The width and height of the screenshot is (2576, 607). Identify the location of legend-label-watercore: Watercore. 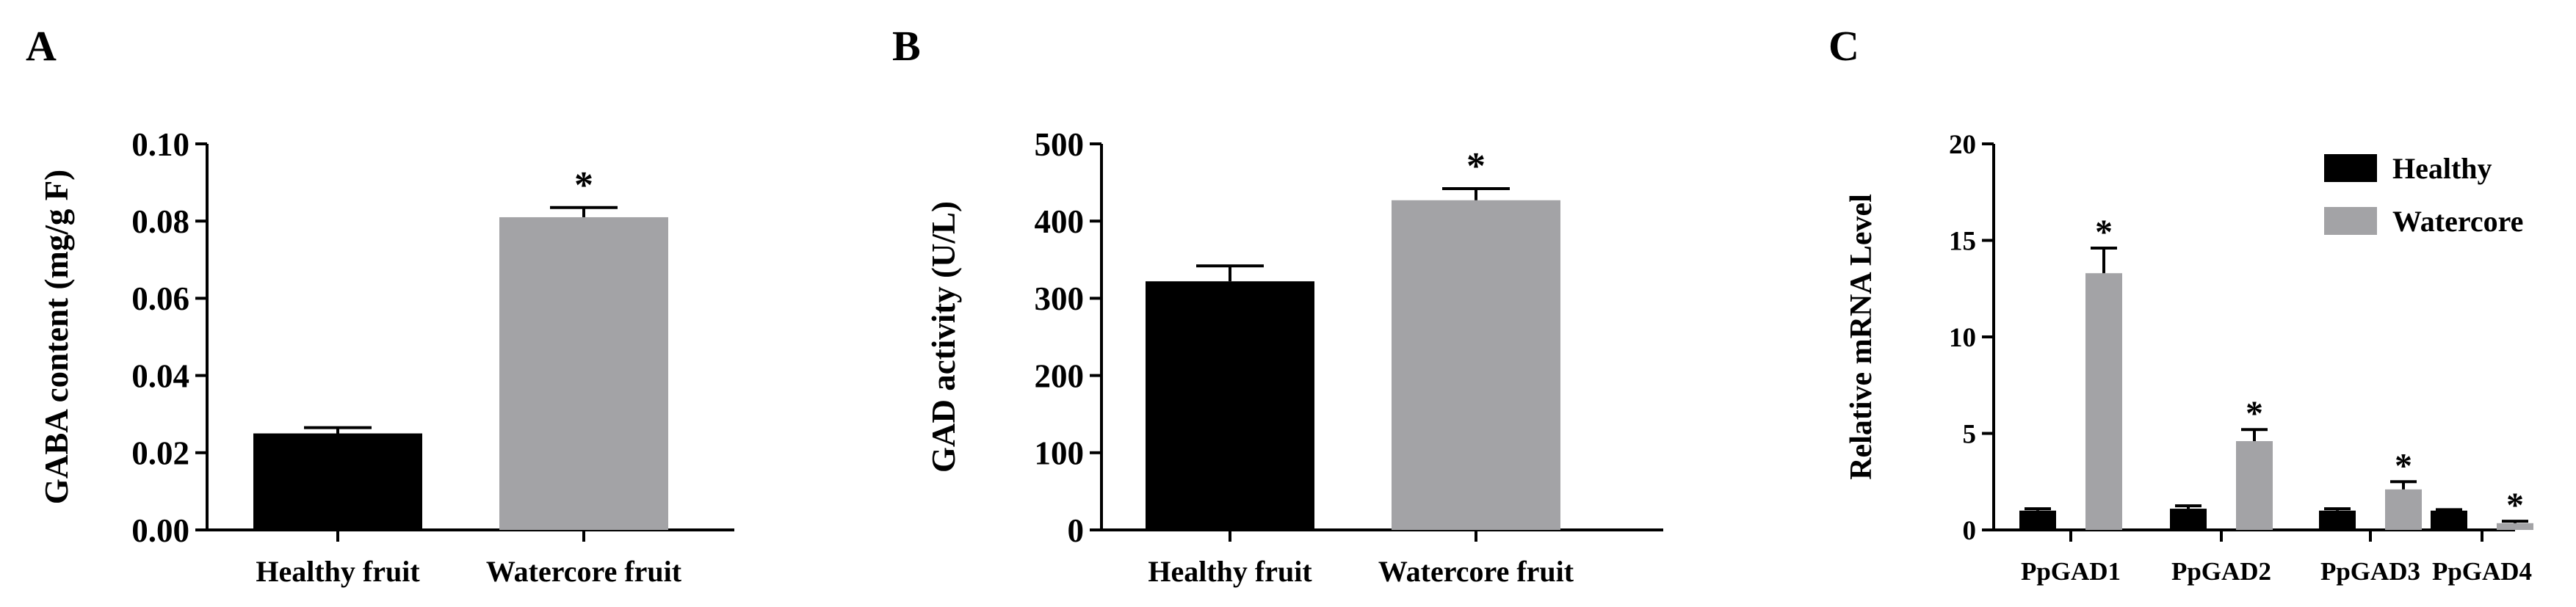
(2457, 221).